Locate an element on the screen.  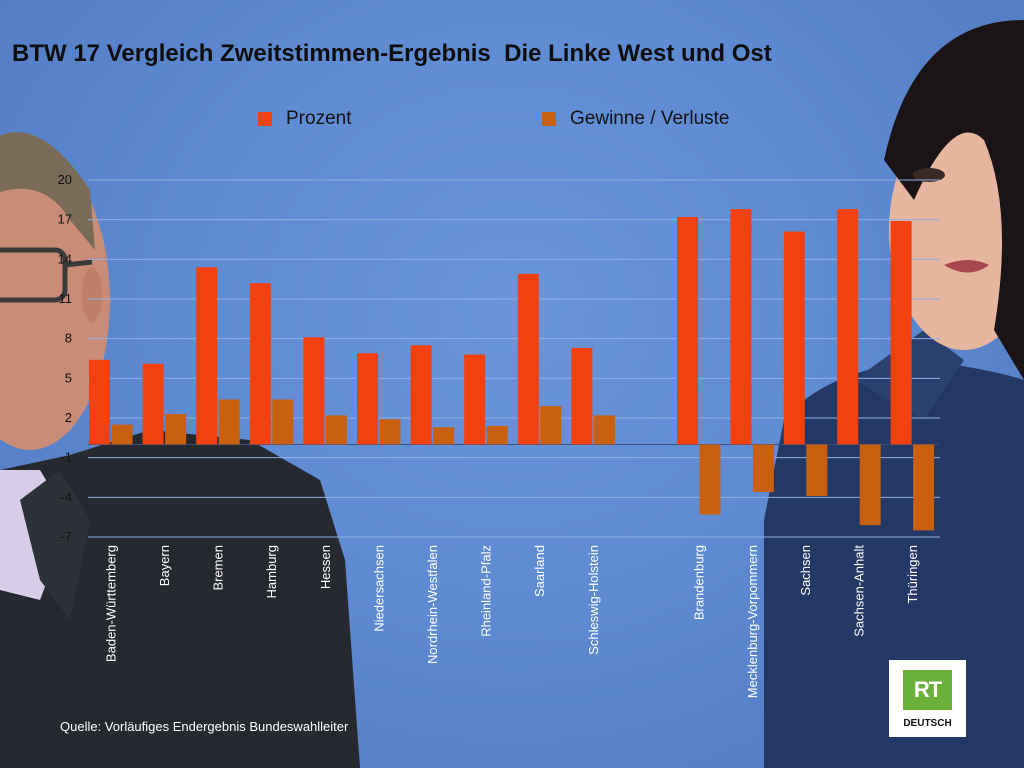
legend-swatch-prozent is located at coordinates (265, 119).